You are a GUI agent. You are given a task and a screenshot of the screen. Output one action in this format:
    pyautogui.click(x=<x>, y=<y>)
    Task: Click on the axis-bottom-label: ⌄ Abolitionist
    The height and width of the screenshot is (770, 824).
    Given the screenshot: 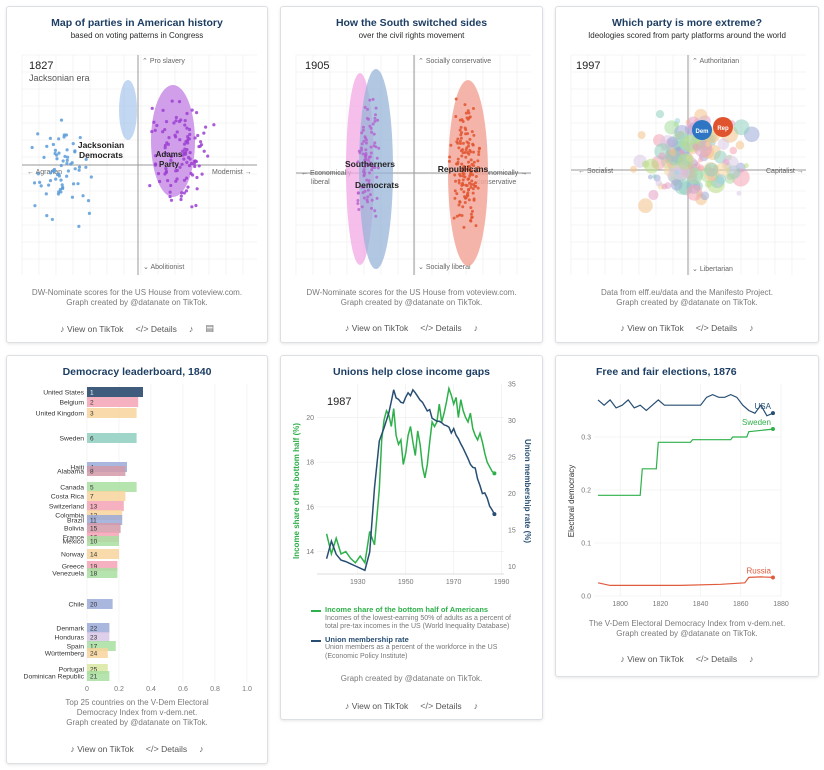 What is the action you would take?
    pyautogui.click(x=163, y=267)
    